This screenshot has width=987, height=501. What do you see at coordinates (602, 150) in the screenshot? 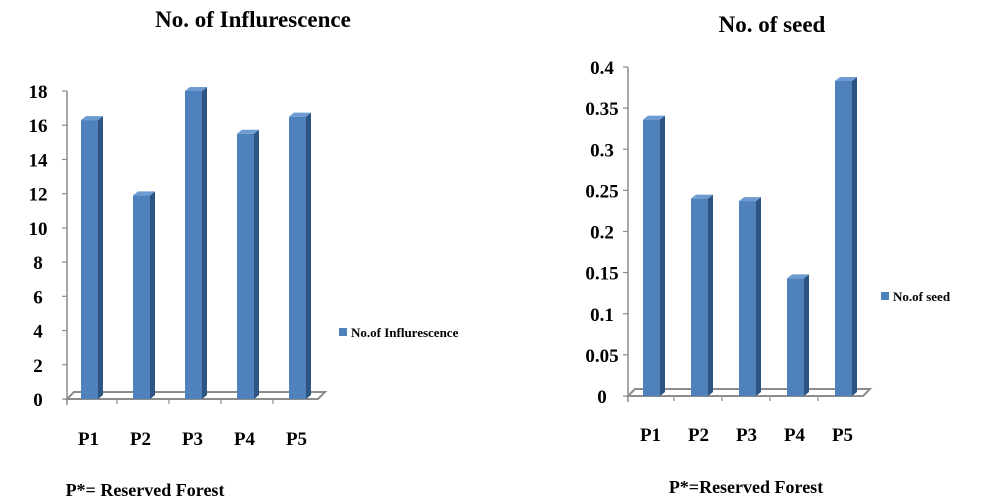
I see `y-tick-label: 0.3` at bounding box center [602, 150].